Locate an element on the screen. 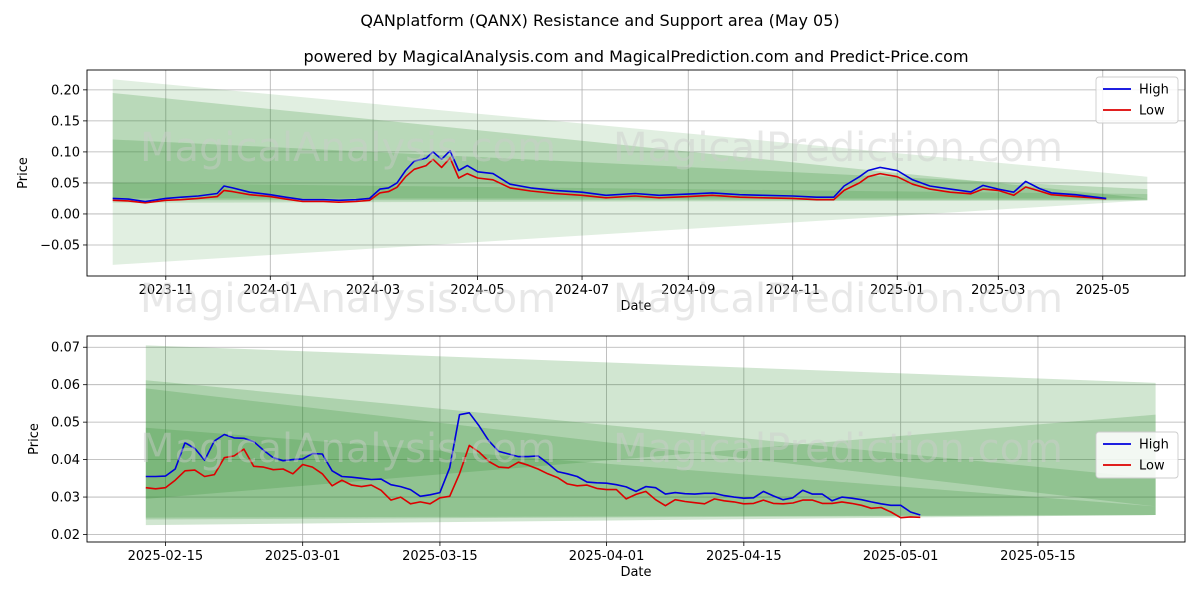  x-tick-label: 2024-03 is located at coordinates (373, 290).